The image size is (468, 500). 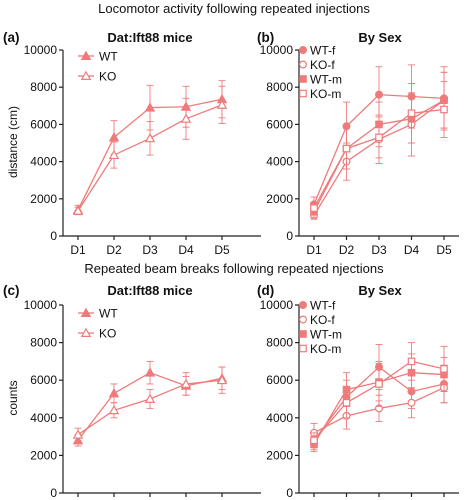 I want to click on y-axis-label: counts, so click(x=13, y=397).